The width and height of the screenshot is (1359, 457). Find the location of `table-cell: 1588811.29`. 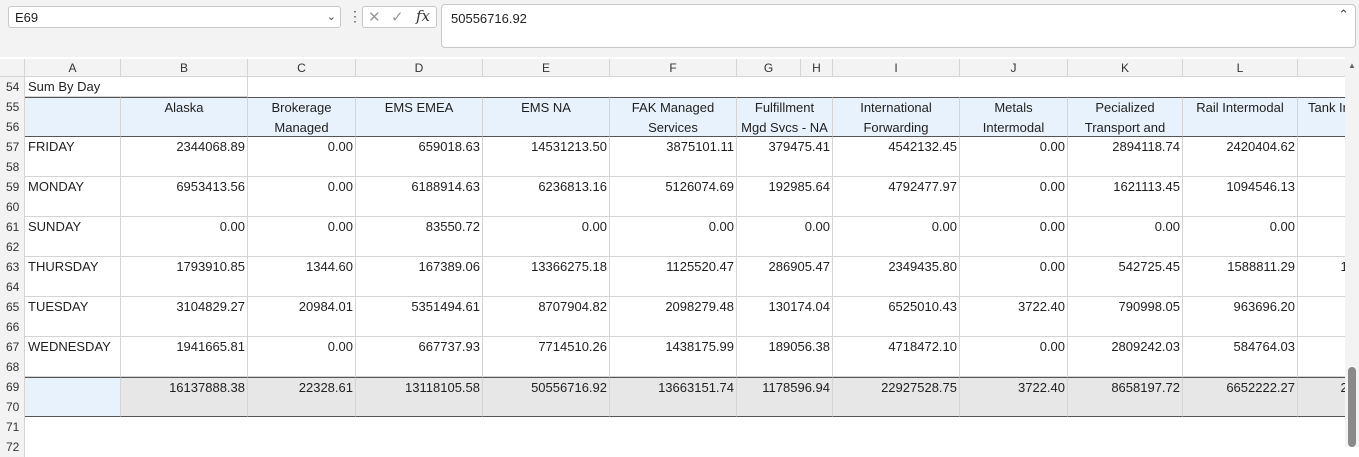

table-cell: 1588811.29 is located at coordinates (1240, 277).